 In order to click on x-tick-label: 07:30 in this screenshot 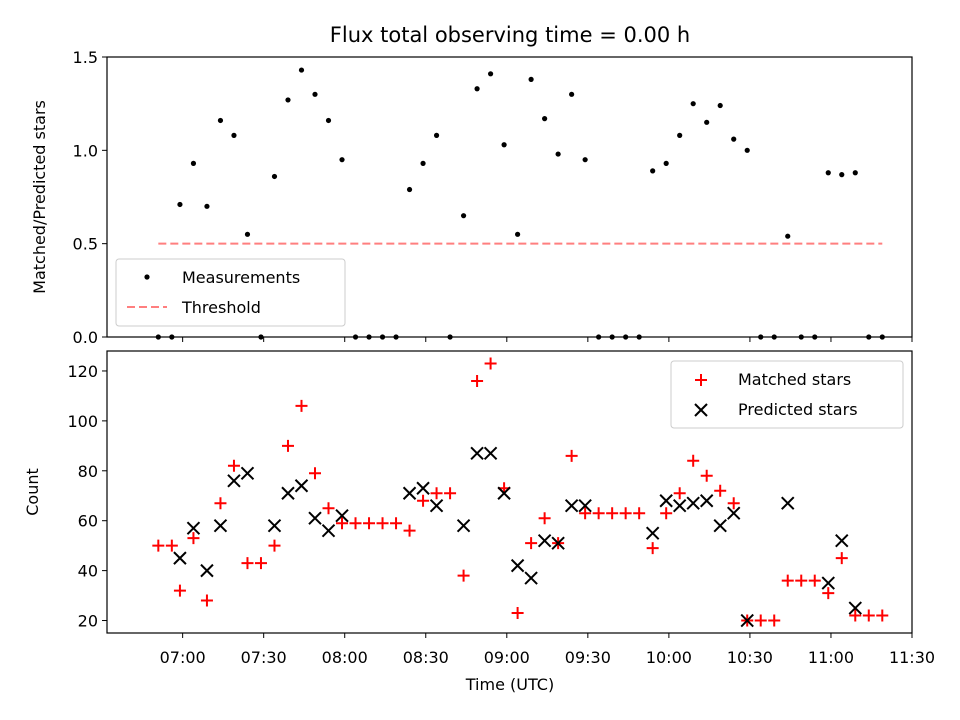, I will do `click(264, 657)`.